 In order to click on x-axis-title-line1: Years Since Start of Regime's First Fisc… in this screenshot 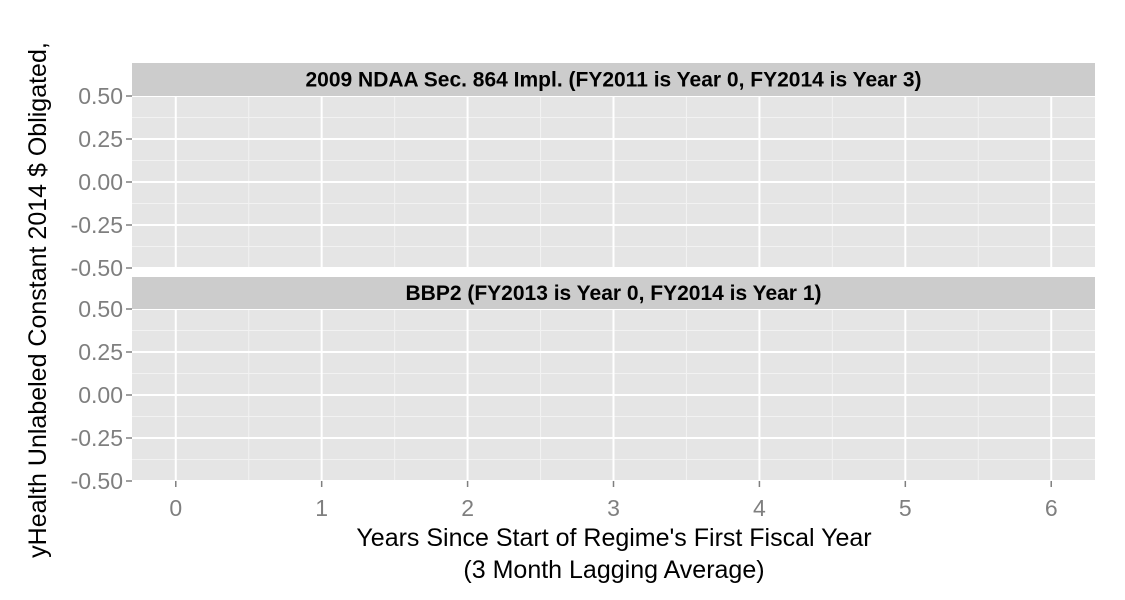, I will do `click(613, 538)`.